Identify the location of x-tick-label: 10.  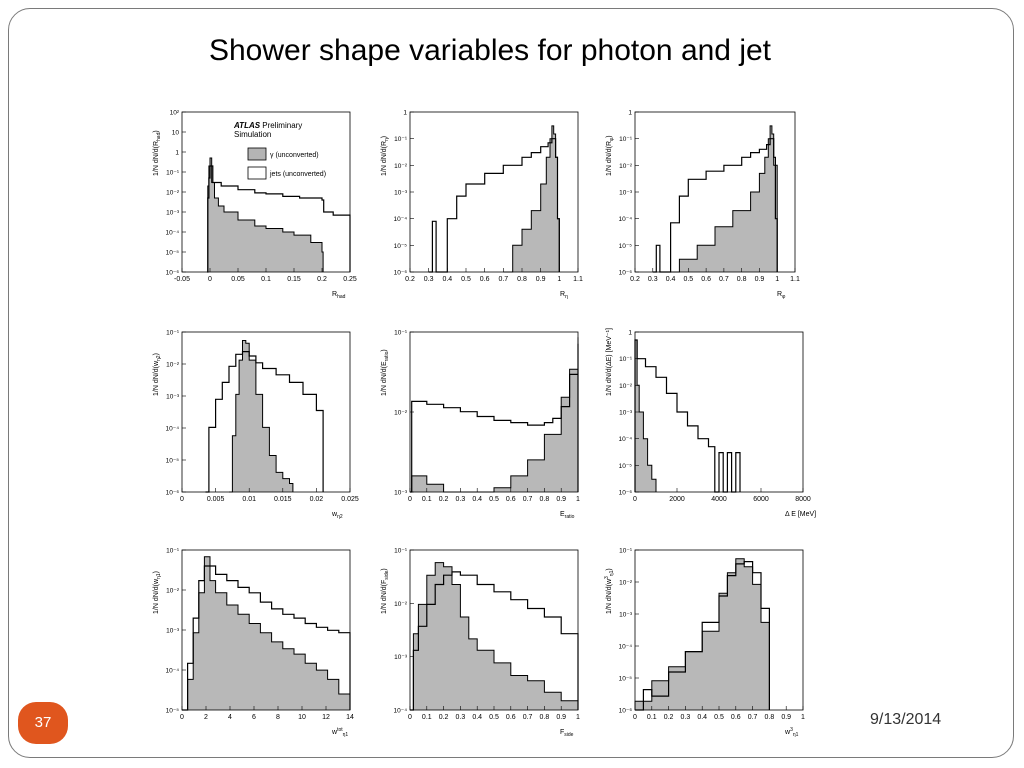
(302, 717).